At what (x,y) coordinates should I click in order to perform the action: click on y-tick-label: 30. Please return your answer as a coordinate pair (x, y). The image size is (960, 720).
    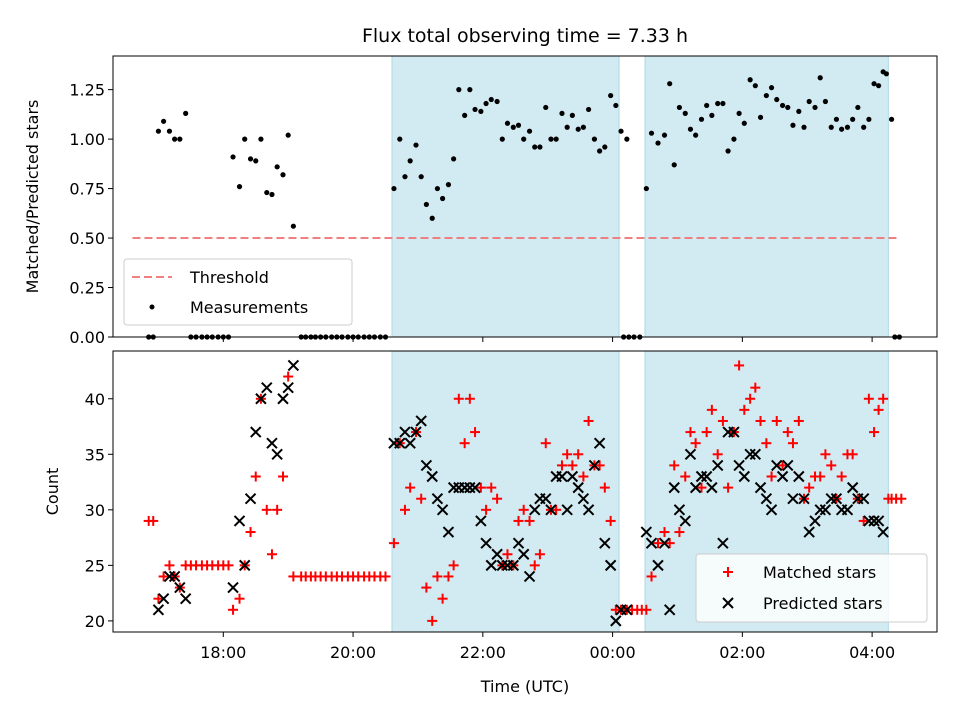
    Looking at the image, I should click on (95, 510).